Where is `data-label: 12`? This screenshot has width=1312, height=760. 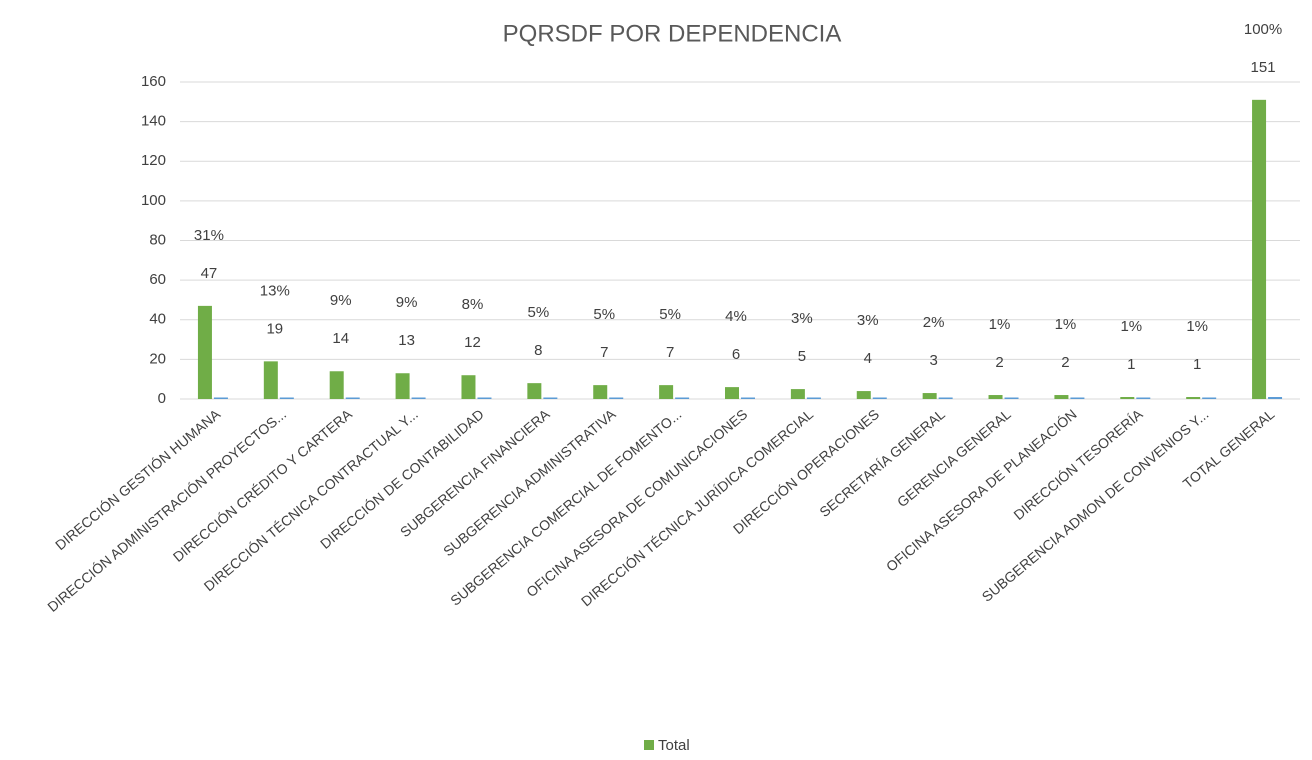
data-label: 12 is located at coordinates (472, 342).